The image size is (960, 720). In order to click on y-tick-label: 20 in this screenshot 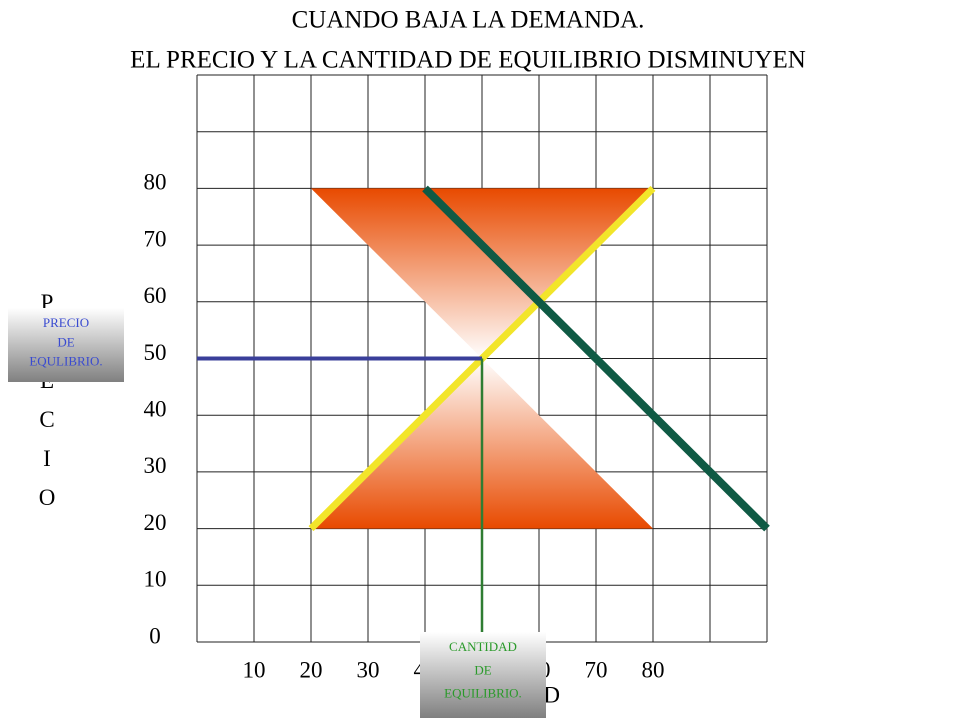, I will do `click(155, 522)`.